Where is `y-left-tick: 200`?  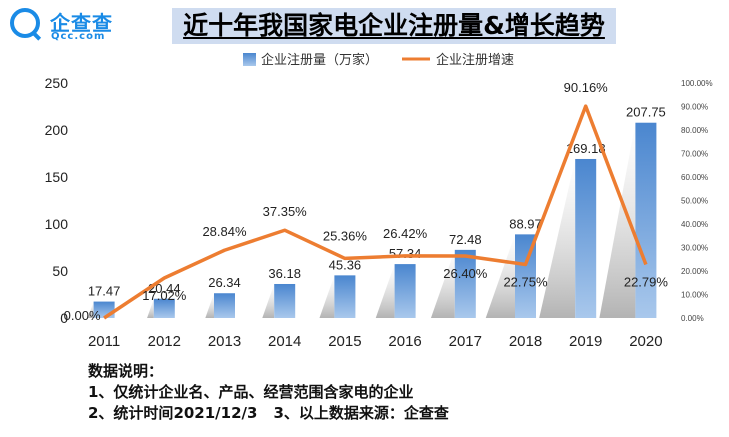 y-left-tick: 200 is located at coordinates (57, 130).